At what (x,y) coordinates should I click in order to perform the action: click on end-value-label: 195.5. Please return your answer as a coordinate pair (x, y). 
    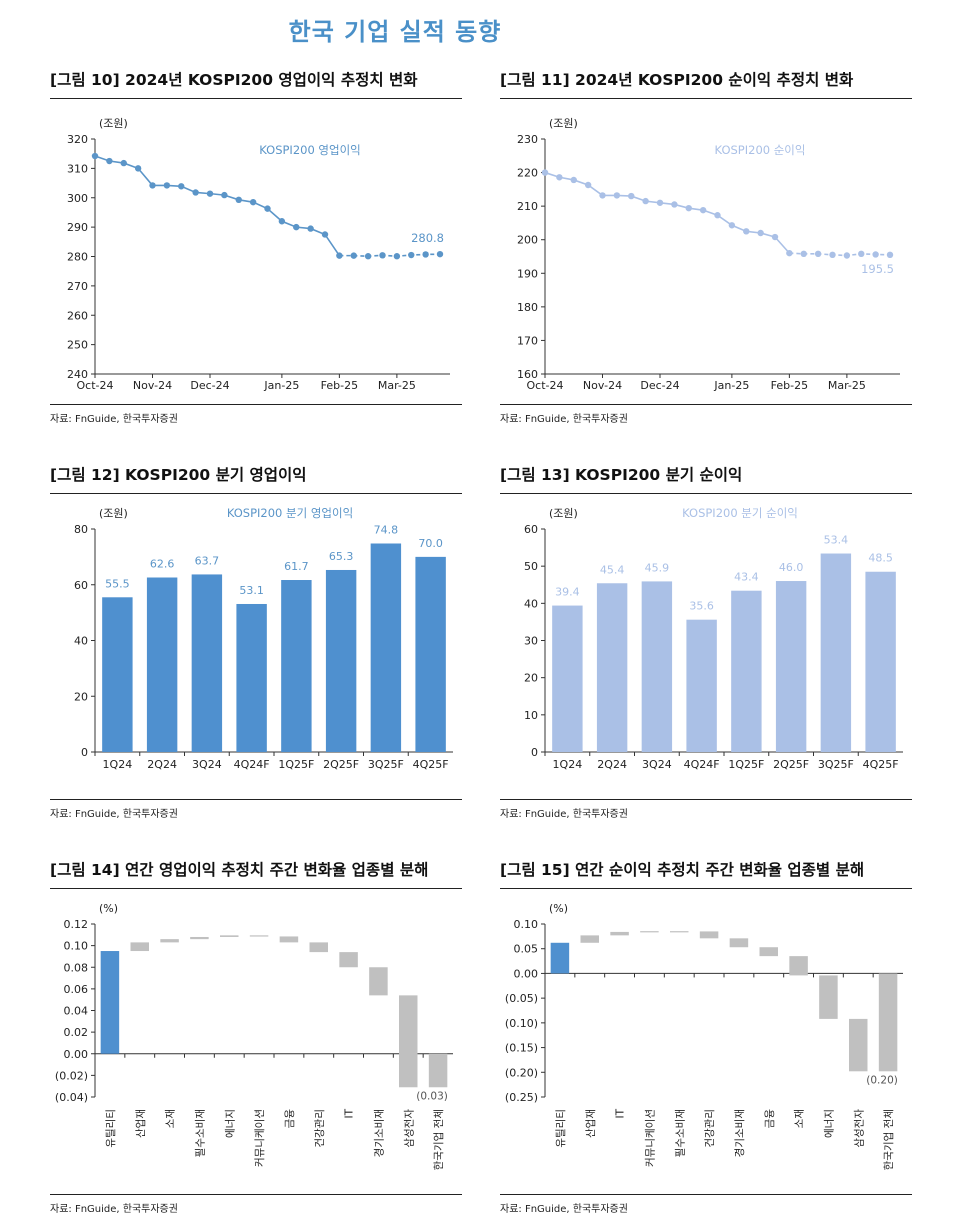
    Looking at the image, I should click on (877, 269).